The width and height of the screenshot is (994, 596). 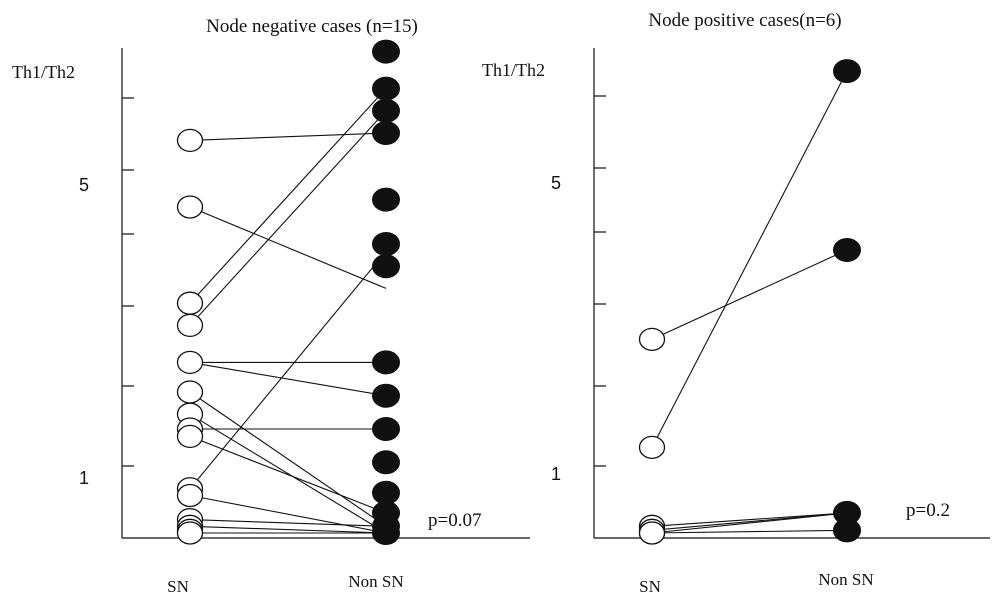 I want to click on chart-title: Node negative cases (n=15), so click(x=312, y=26).